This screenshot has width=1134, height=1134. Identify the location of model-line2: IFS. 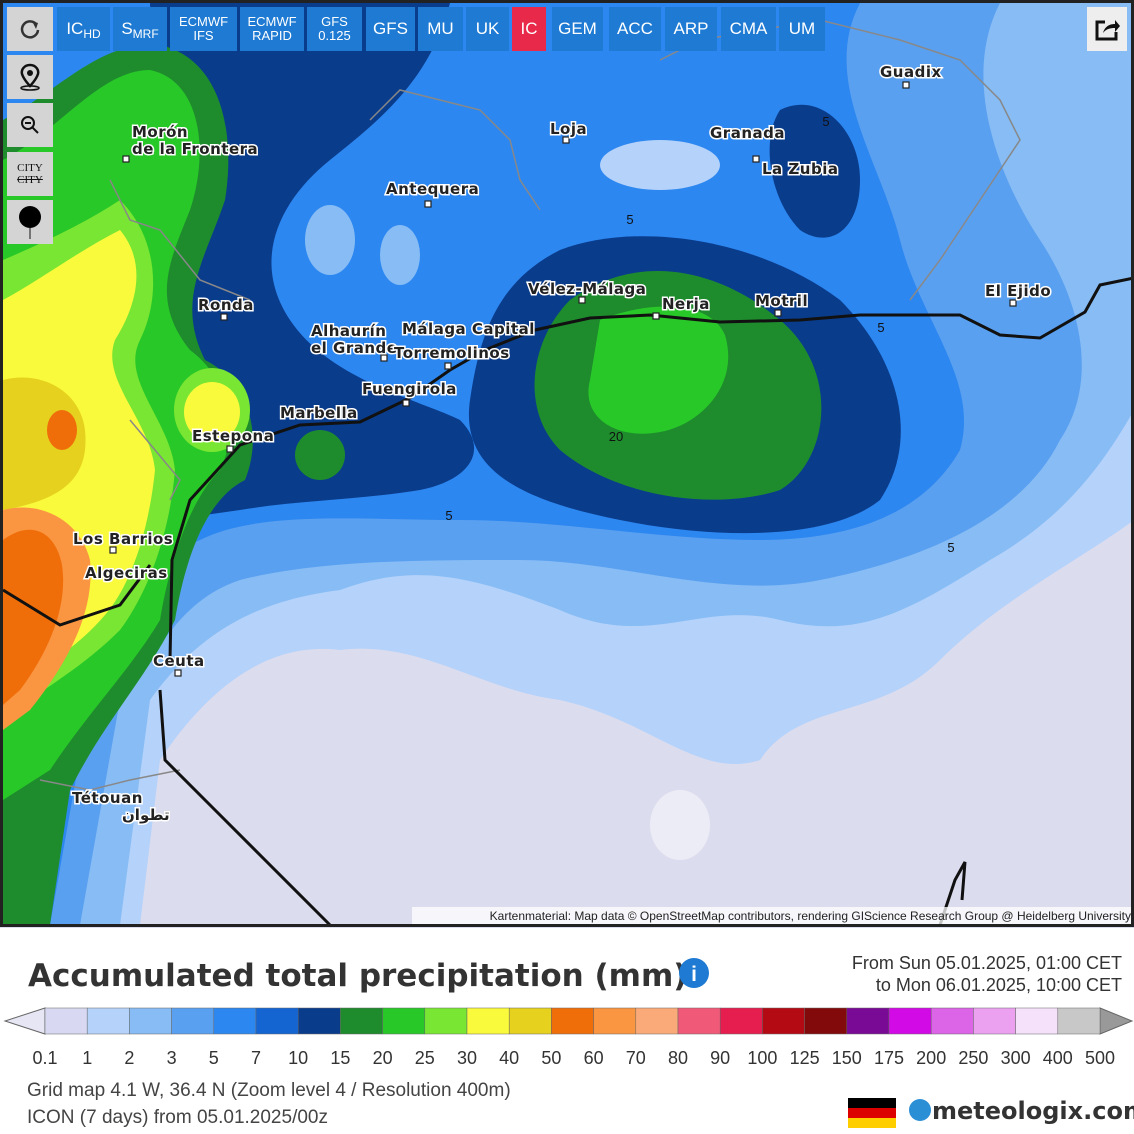
(203, 35).